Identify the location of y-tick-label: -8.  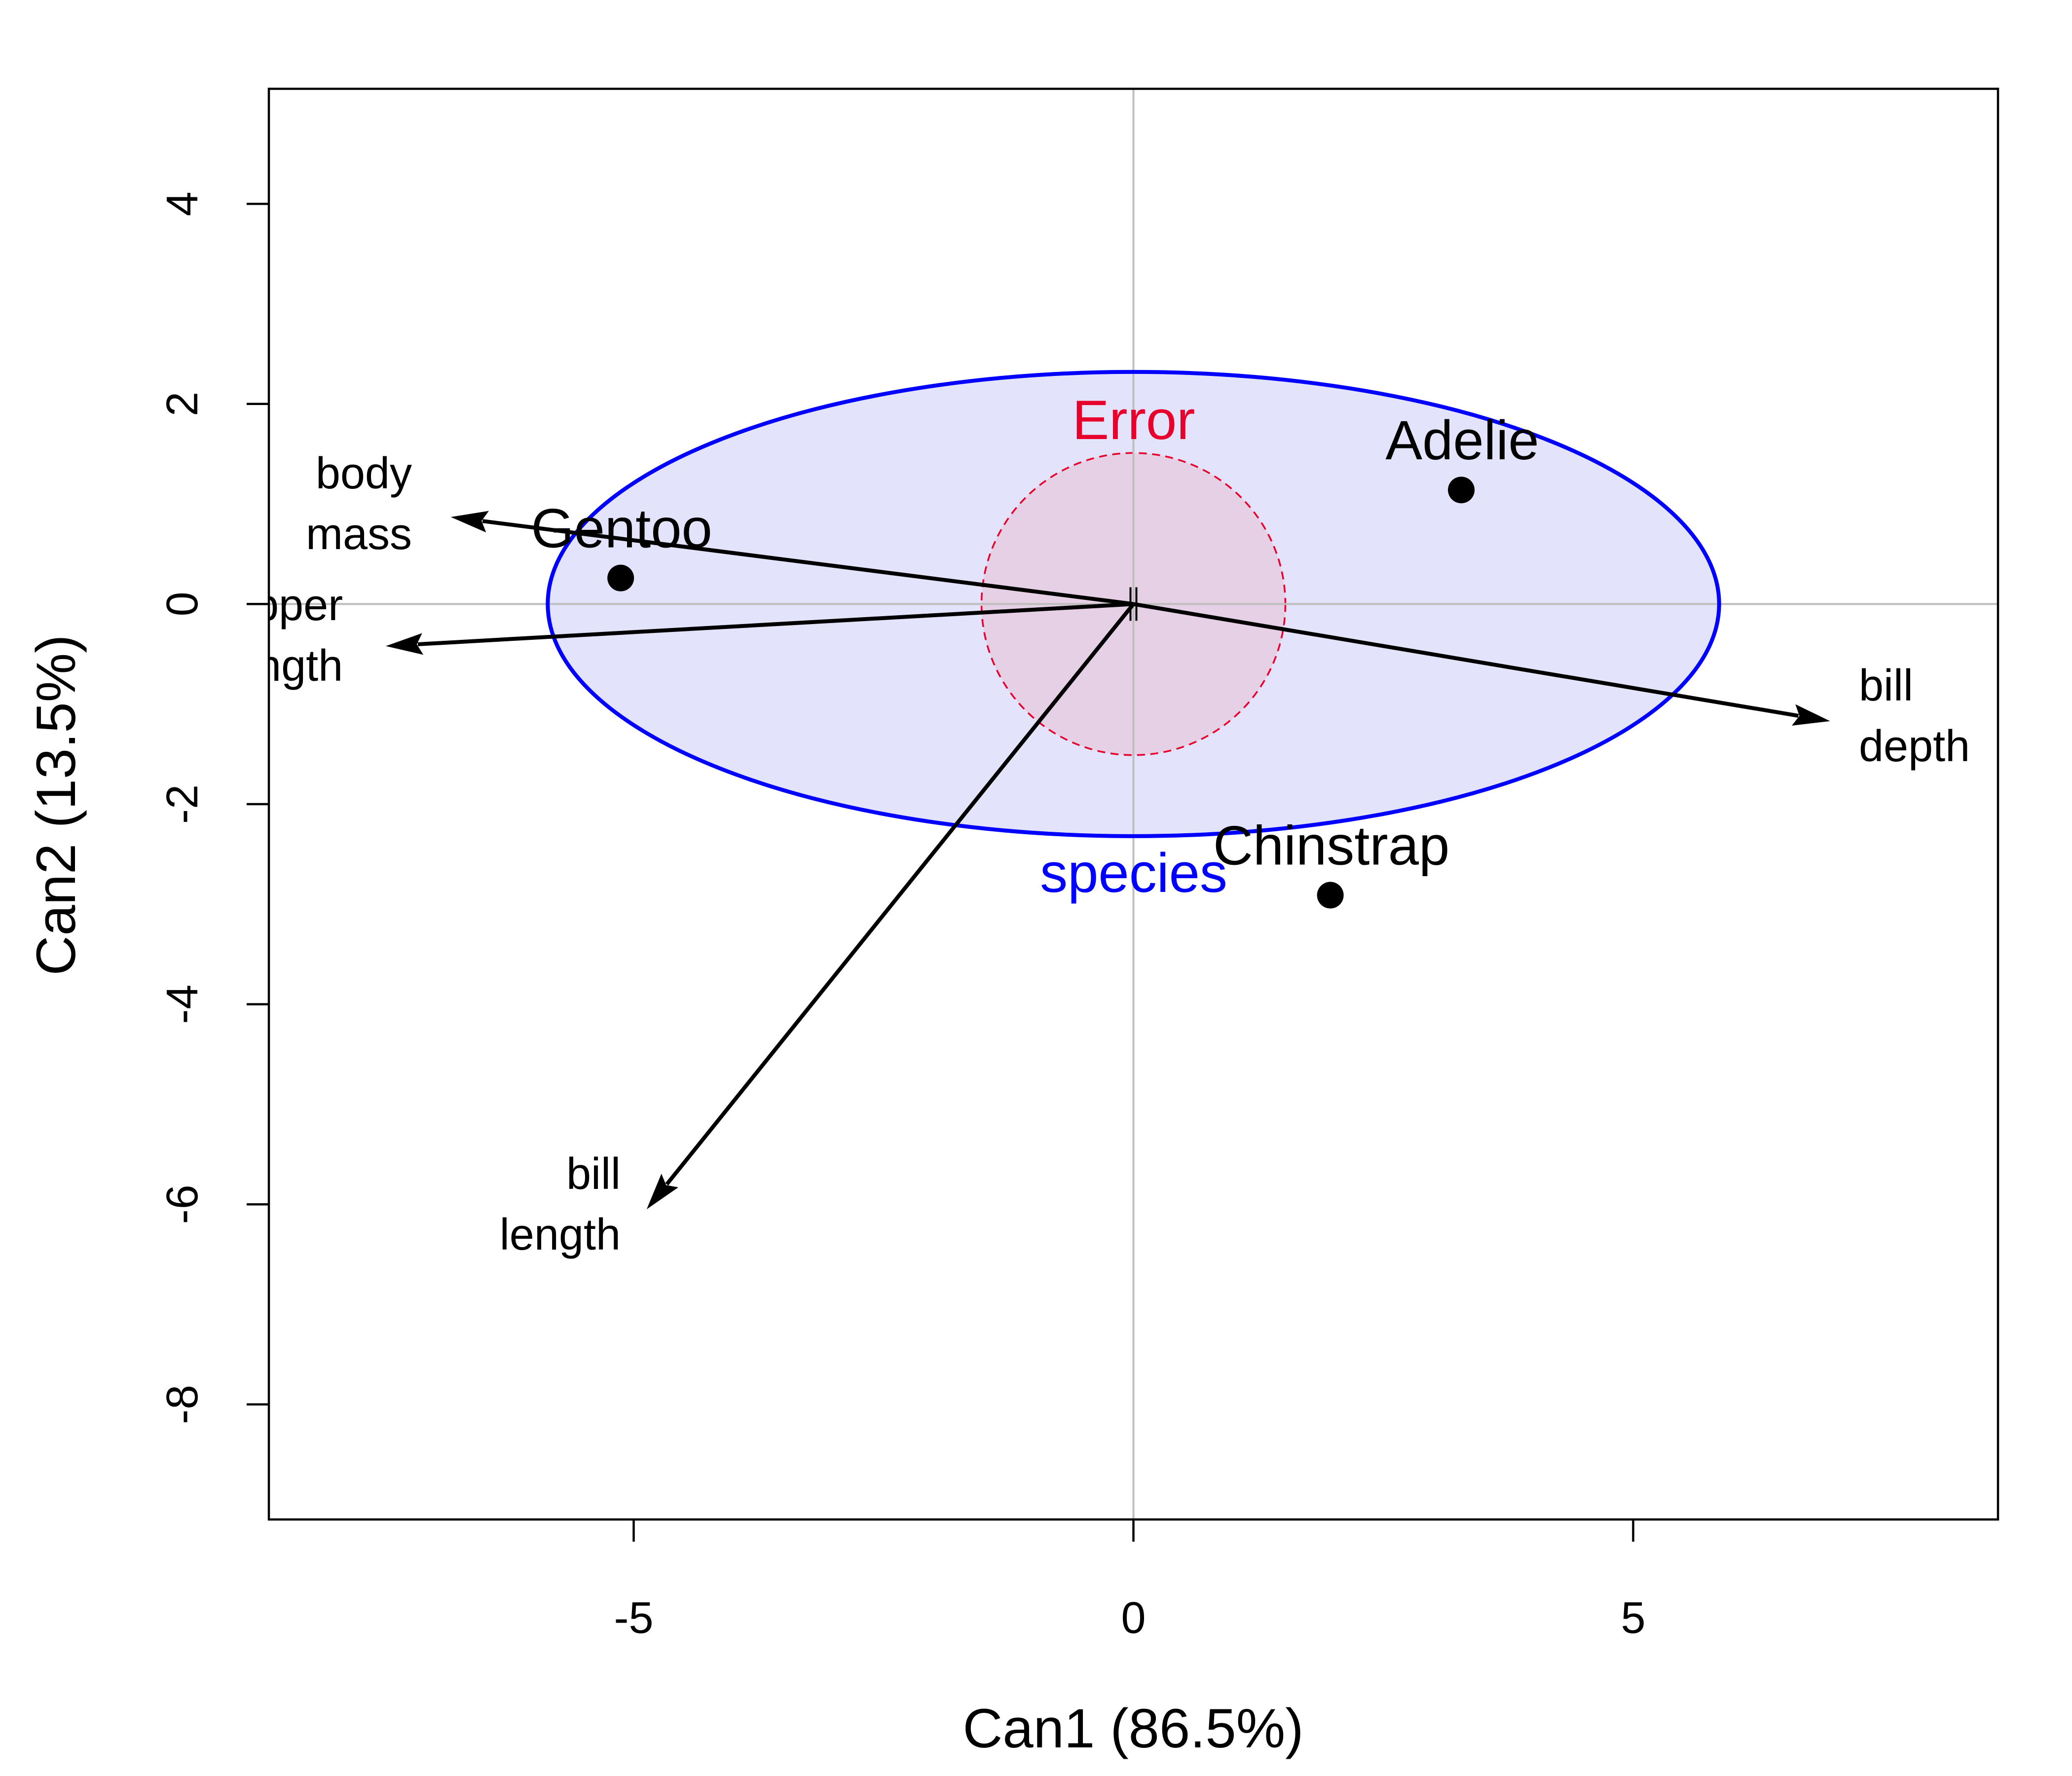
(182, 1404).